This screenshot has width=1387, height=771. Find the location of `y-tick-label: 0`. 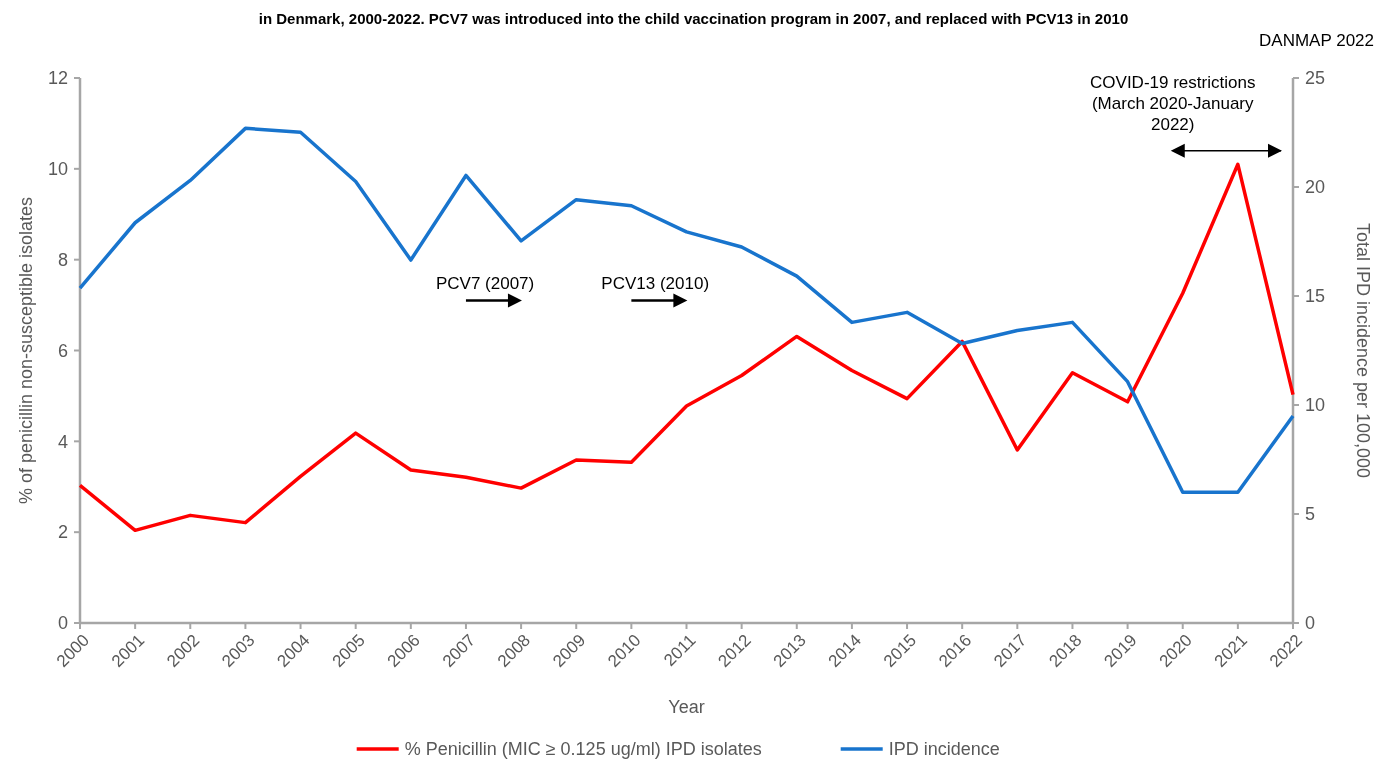

y-tick-label: 0 is located at coordinates (62, 623).